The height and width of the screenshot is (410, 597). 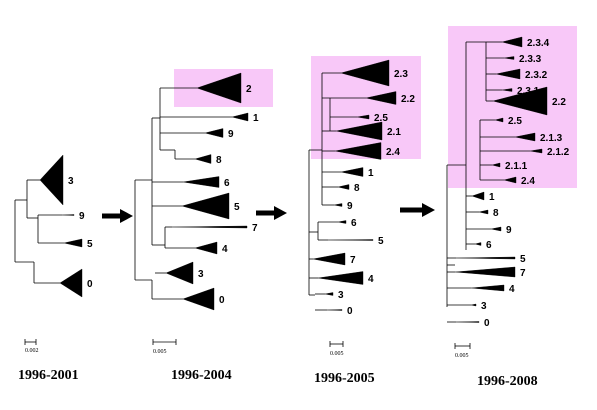 What do you see at coordinates (48, 375) in the screenshot?
I see `period-label-2001: 1996-2001` at bounding box center [48, 375].